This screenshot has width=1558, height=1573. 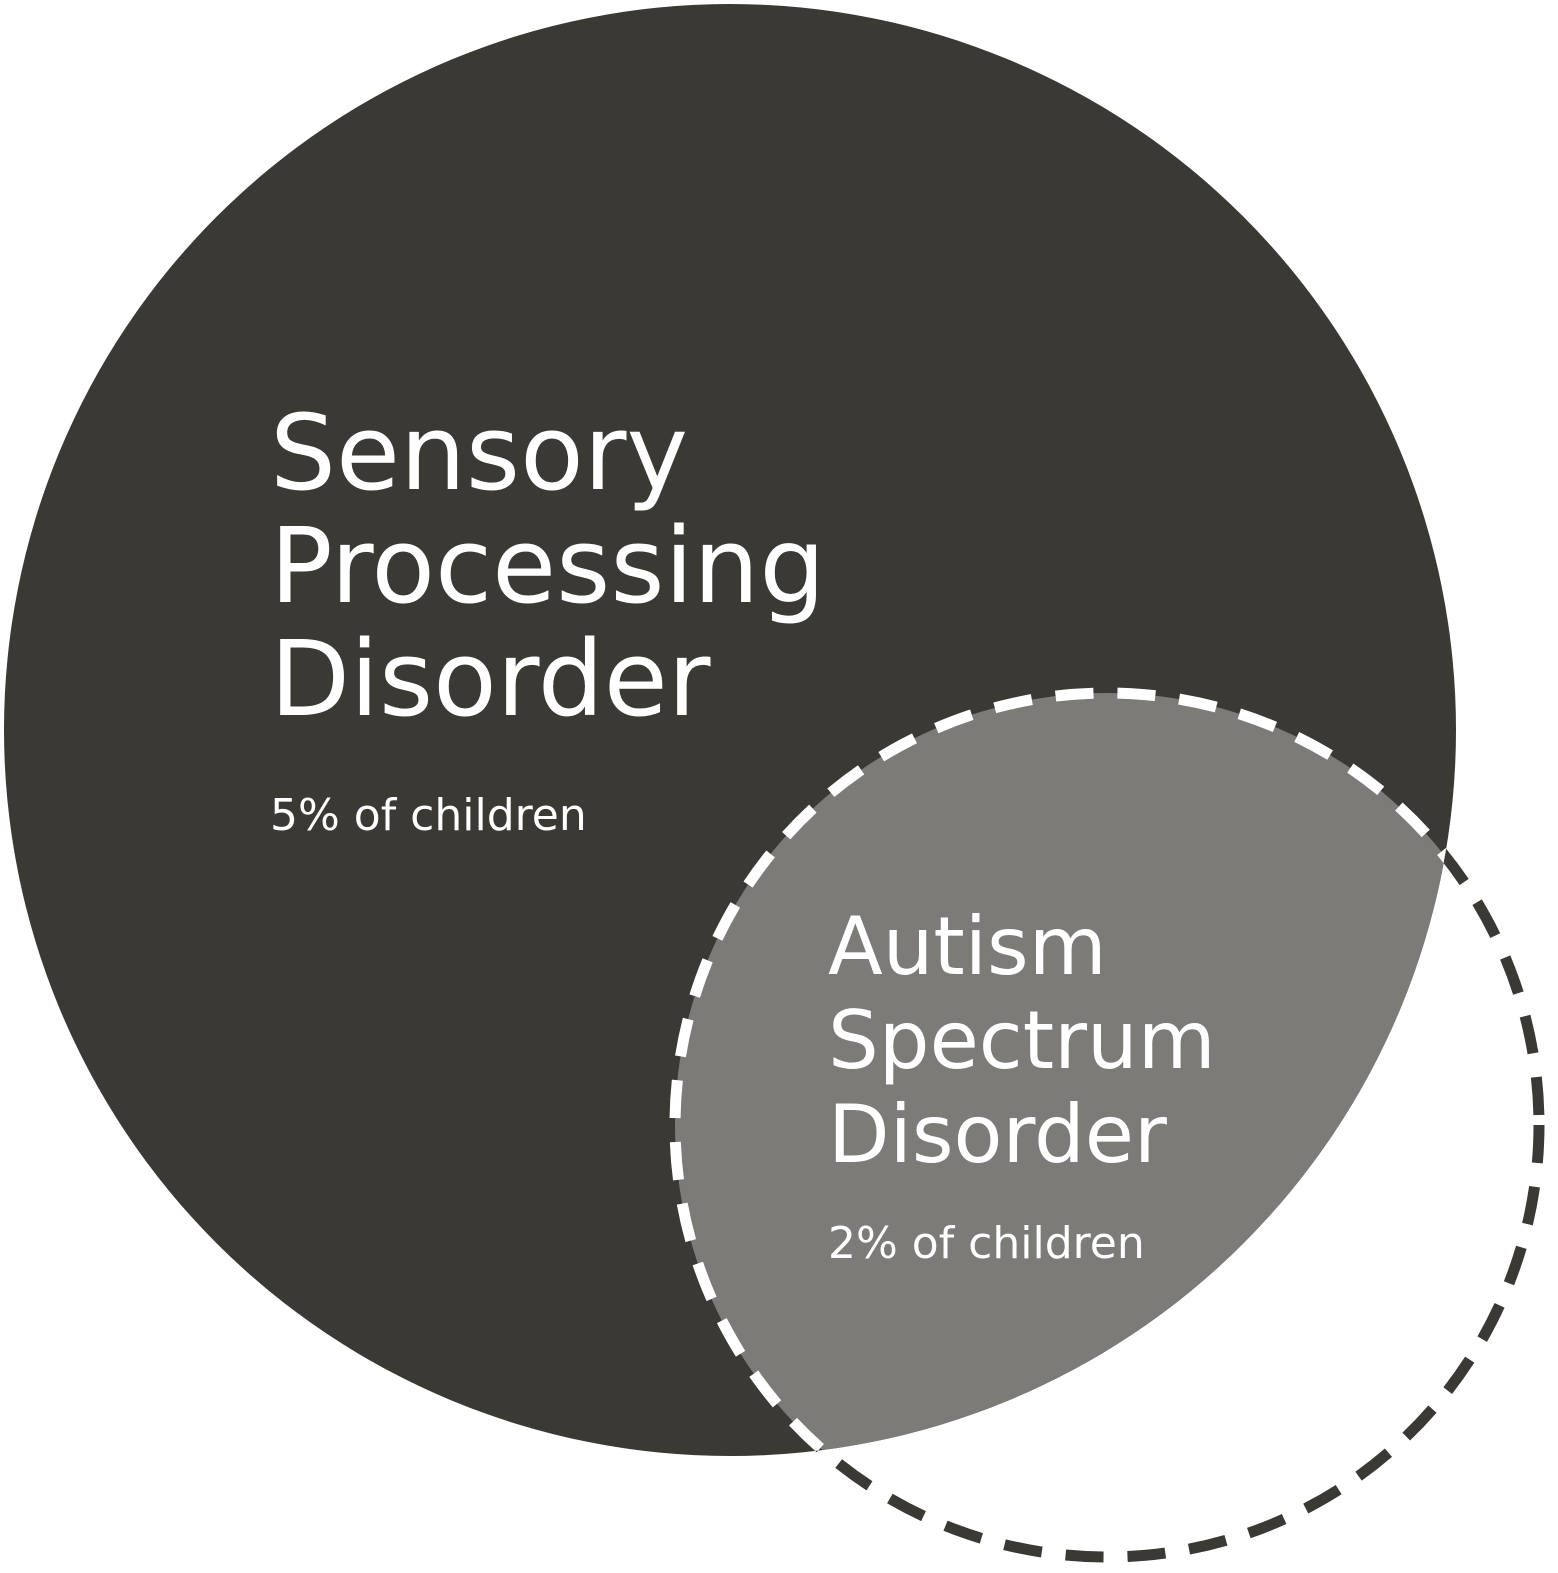 I want to click on asd-stat: 2% of children, so click(x=986, y=1243).